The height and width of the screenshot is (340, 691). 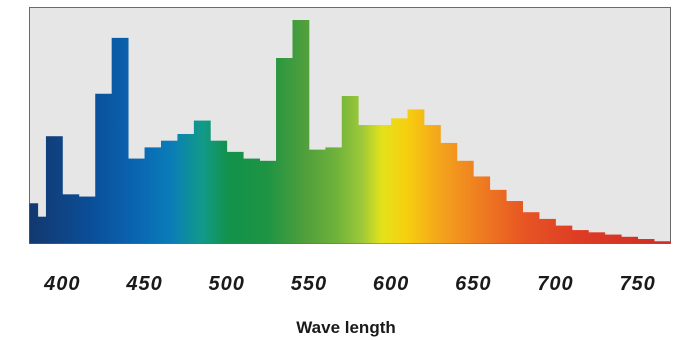 What do you see at coordinates (61, 284) in the screenshot?
I see `x-tick-label: 400` at bounding box center [61, 284].